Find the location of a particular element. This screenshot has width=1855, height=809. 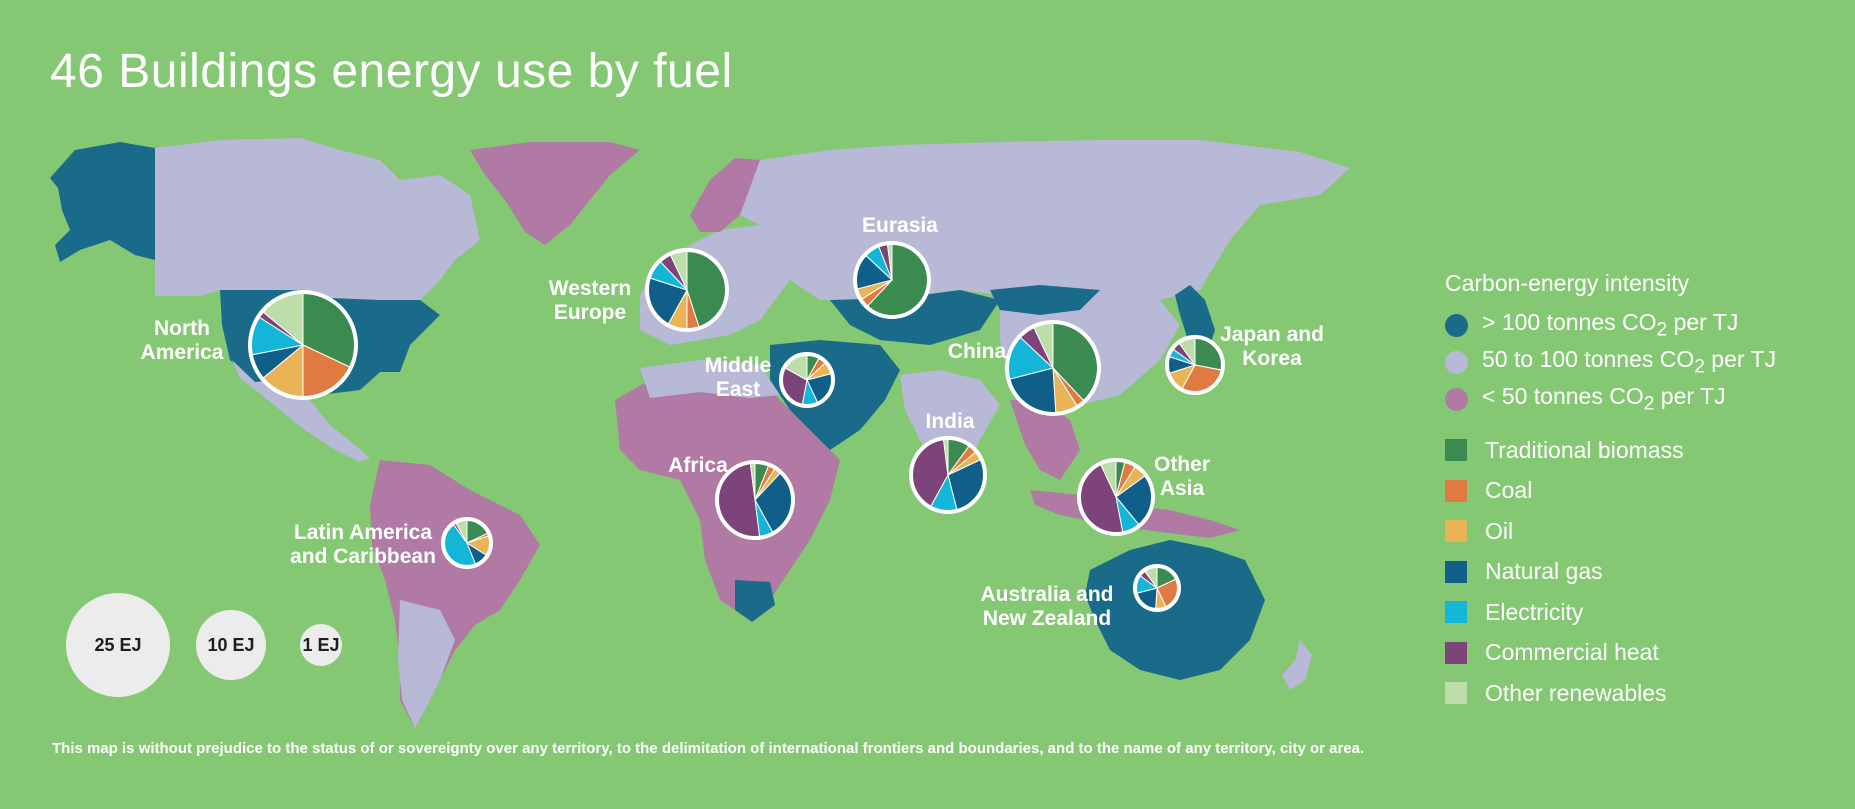

pie-other-asia: Other Asia is located at coordinates (1143, 494).